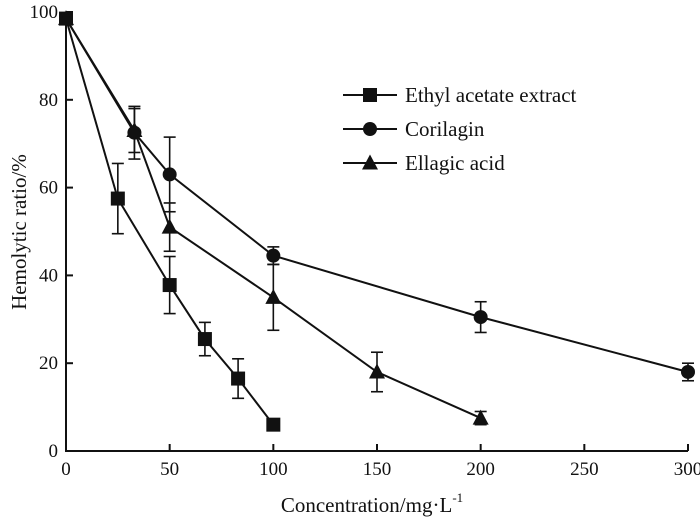 This screenshot has height=520, width=700. What do you see at coordinates (48, 188) in the screenshot?
I see `y-tick-label: 60` at bounding box center [48, 188].